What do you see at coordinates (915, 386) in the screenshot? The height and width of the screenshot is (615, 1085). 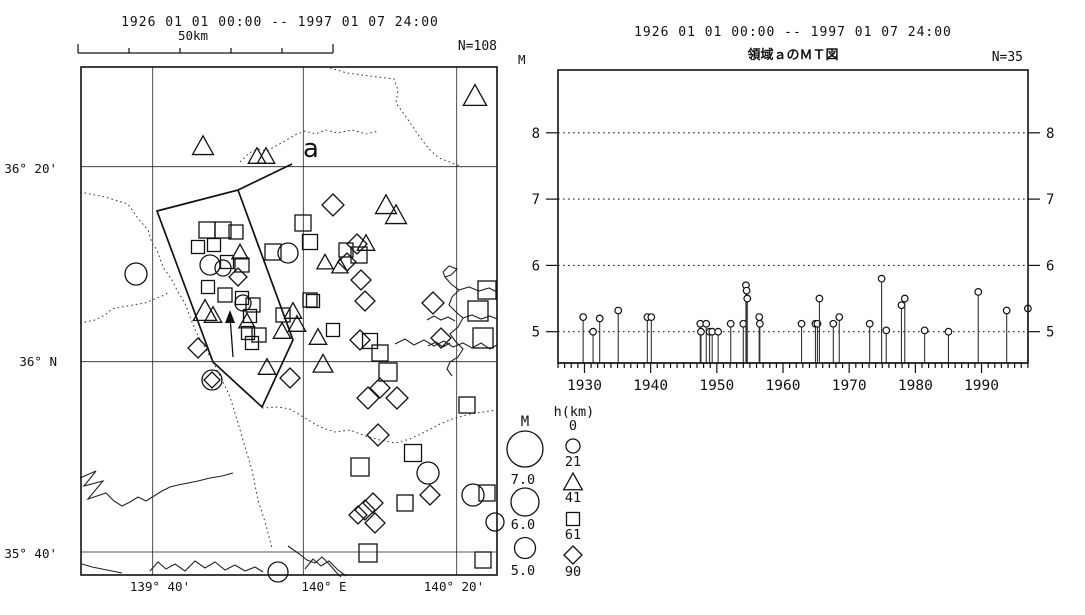 I see `mt-xtick-label: 1980` at bounding box center [915, 386].